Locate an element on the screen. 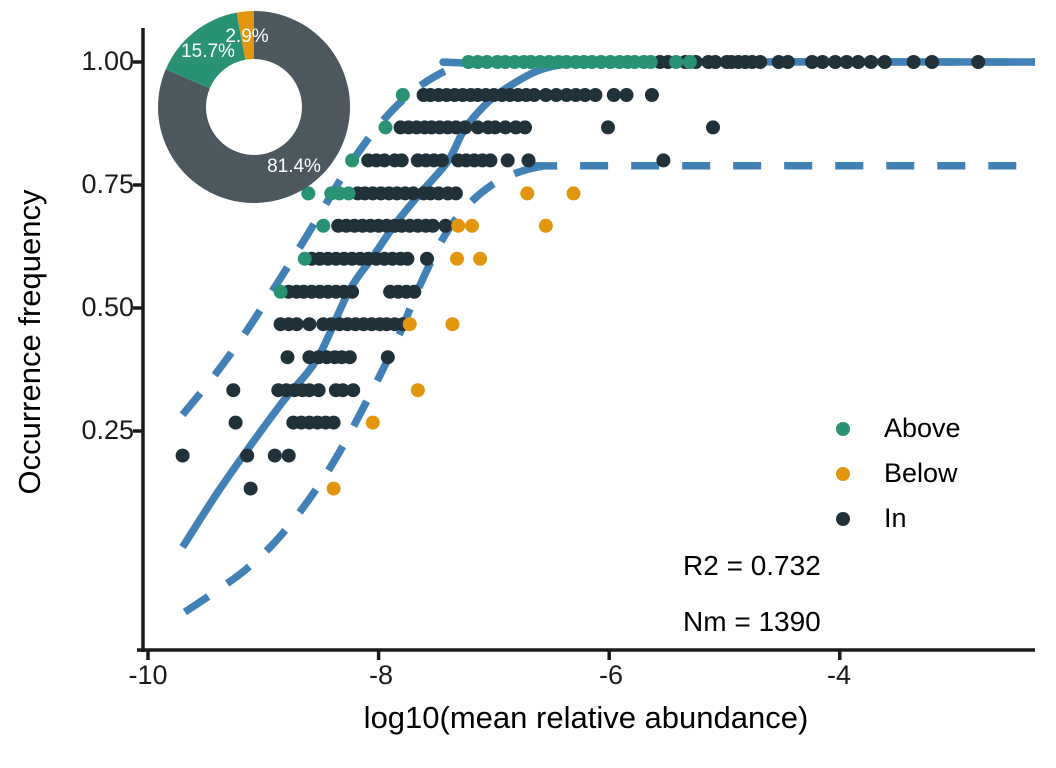  above-dot-icon is located at coordinates (843, 428).